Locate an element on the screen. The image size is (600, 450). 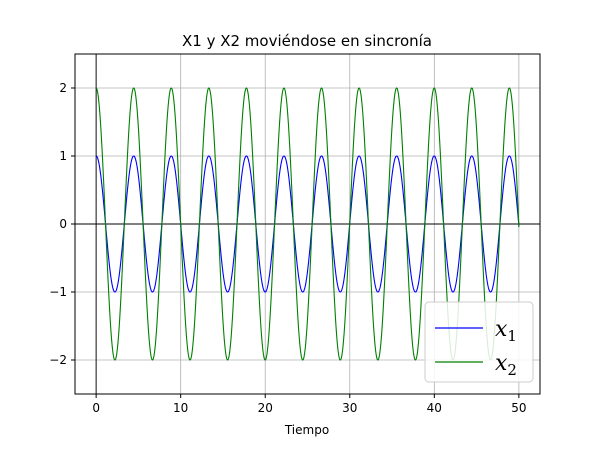
x-tick-label: 0 is located at coordinates (96, 408).